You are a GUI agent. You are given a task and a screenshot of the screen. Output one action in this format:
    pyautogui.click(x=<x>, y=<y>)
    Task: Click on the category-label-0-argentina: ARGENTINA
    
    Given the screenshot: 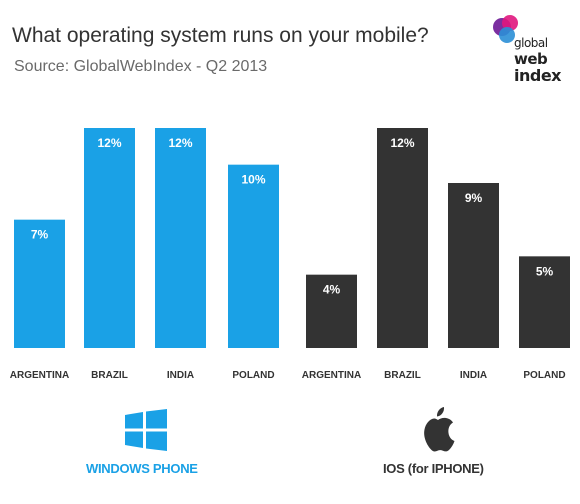 What is the action you would take?
    pyautogui.click(x=39, y=375)
    